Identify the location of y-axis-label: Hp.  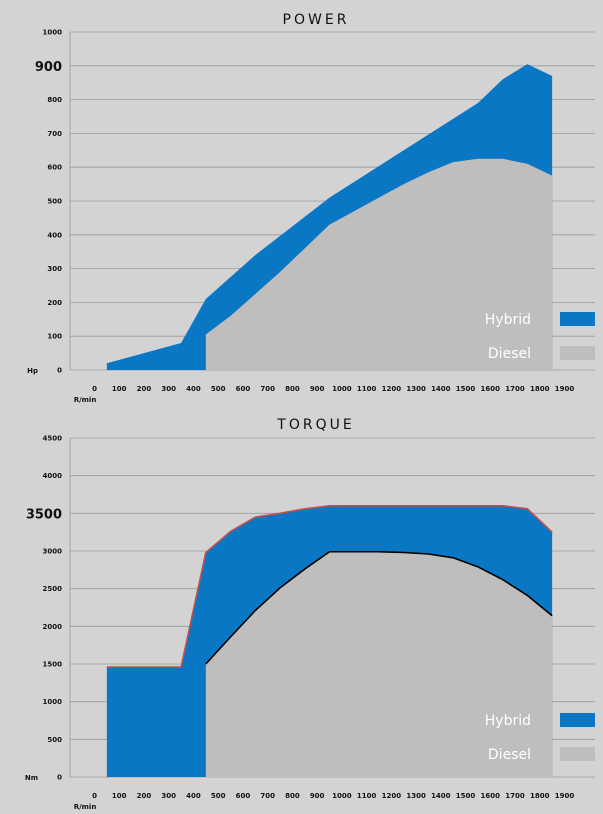
(32, 371).